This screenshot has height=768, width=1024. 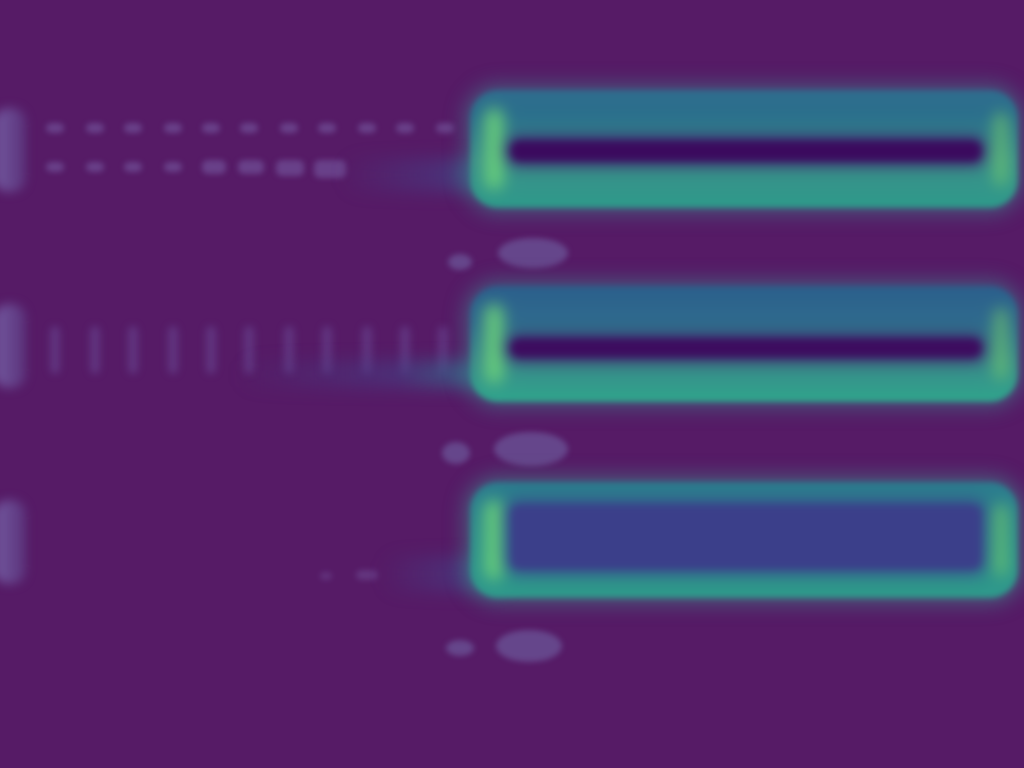 I want to click on row-2-bar-glow, so click(x=494, y=344).